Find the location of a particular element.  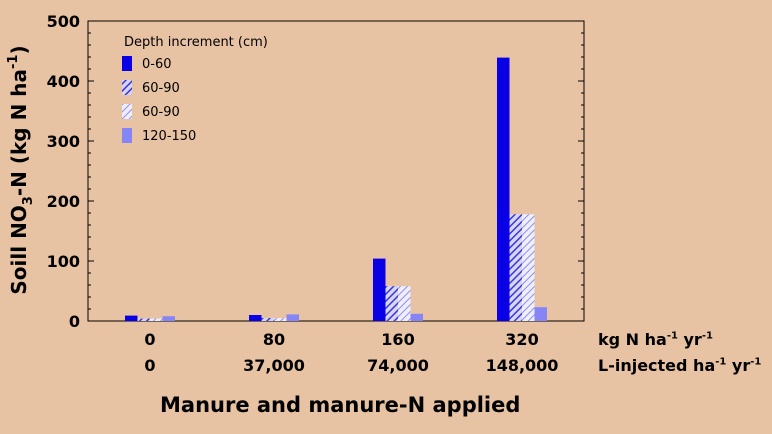

y-axis-title: Soill NO3-N (kg N ha-1) is located at coordinates (21, 169).